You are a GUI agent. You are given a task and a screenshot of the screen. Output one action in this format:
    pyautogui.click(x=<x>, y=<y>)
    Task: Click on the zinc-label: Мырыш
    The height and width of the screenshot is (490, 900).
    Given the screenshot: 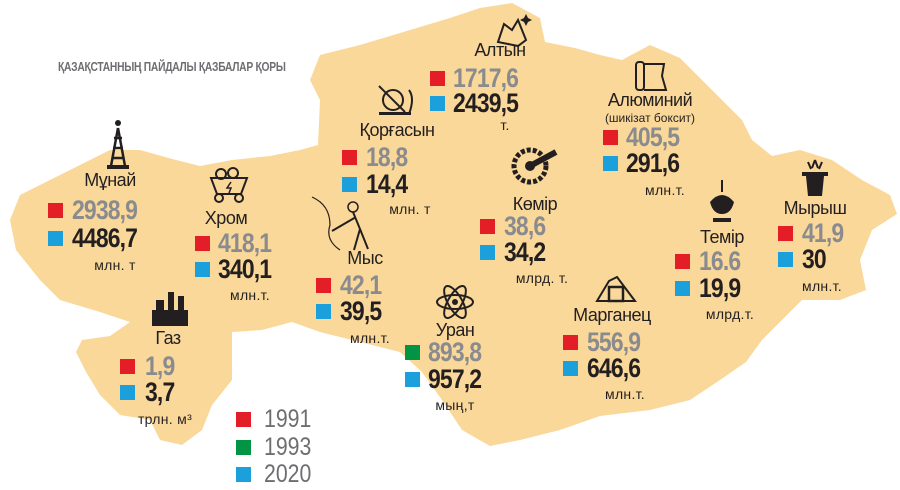 What is the action you would take?
    pyautogui.click(x=815, y=208)
    